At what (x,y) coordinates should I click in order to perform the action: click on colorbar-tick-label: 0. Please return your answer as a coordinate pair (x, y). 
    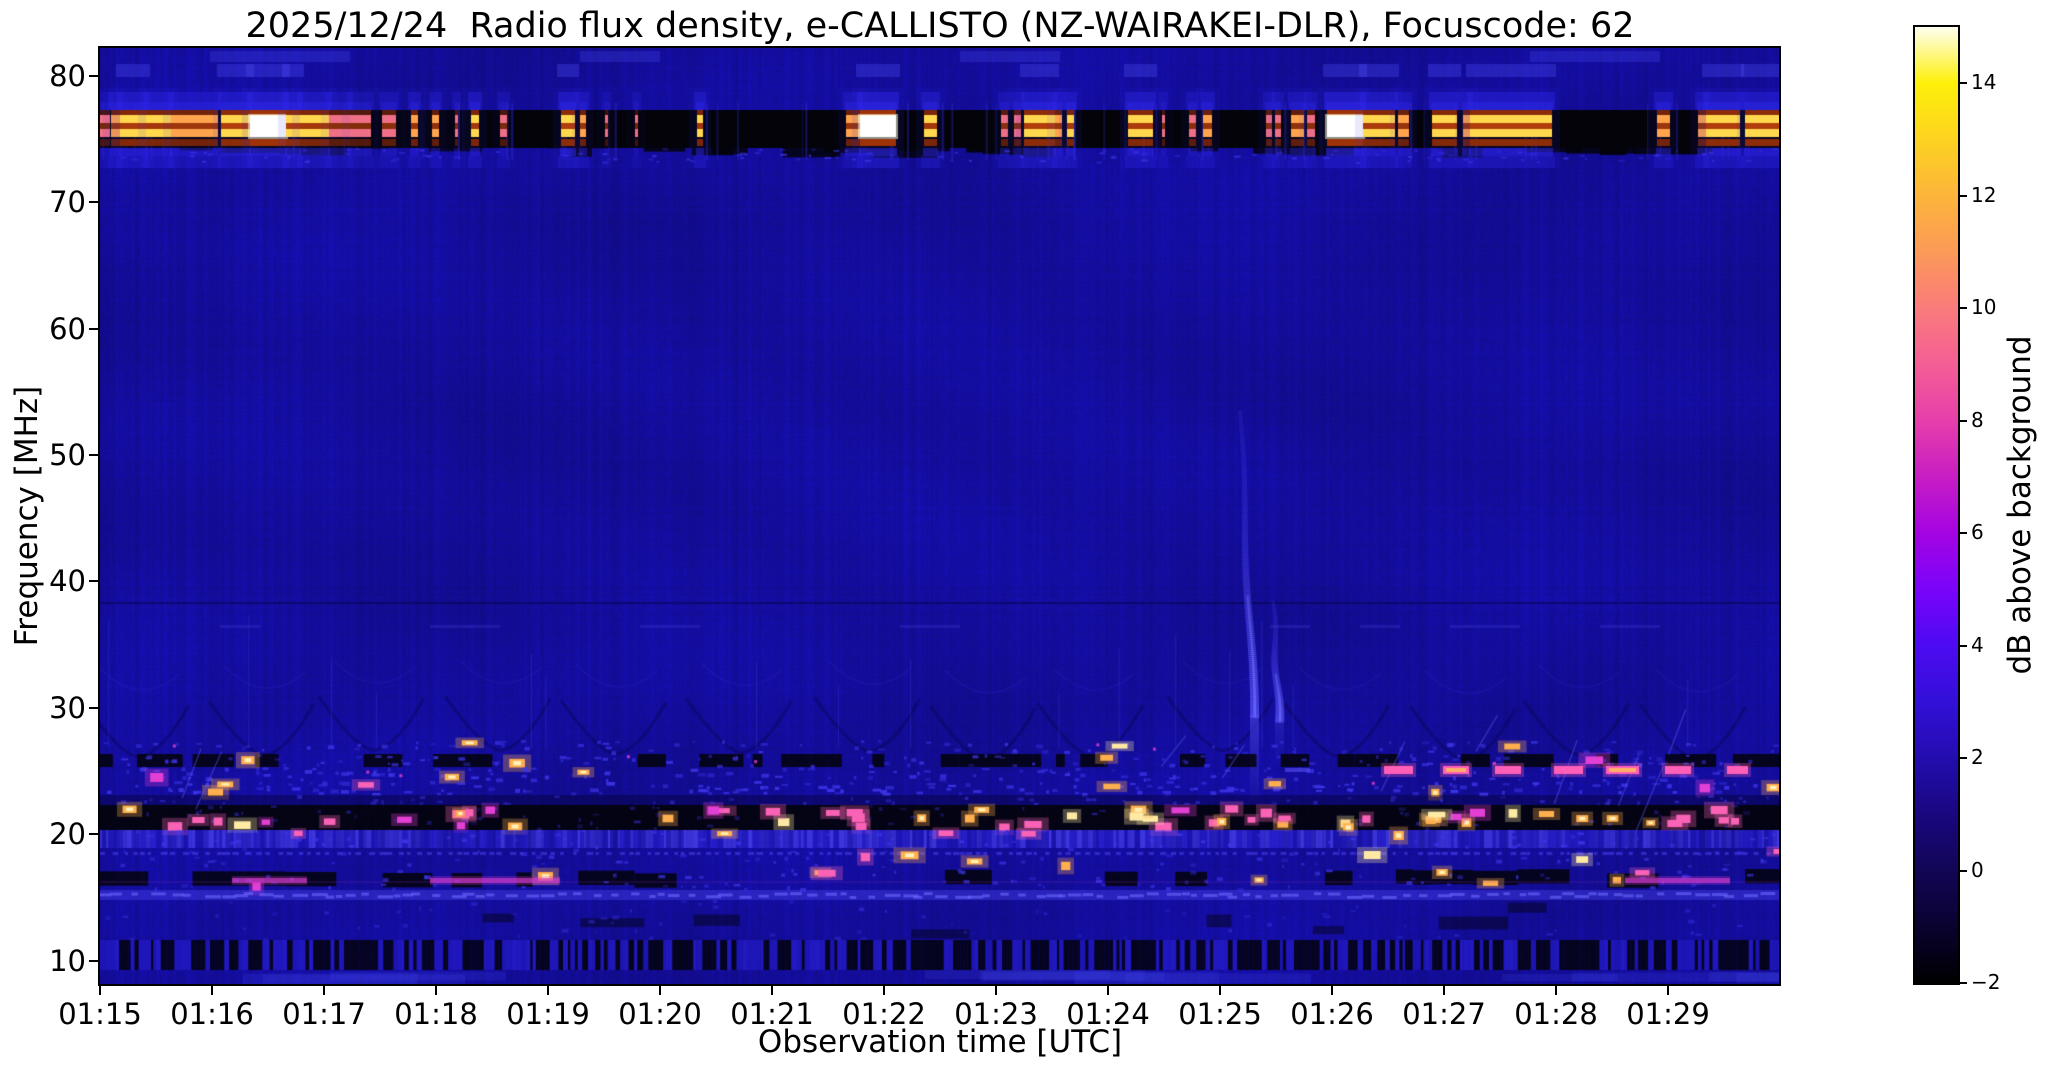
    Looking at the image, I should click on (1977, 869).